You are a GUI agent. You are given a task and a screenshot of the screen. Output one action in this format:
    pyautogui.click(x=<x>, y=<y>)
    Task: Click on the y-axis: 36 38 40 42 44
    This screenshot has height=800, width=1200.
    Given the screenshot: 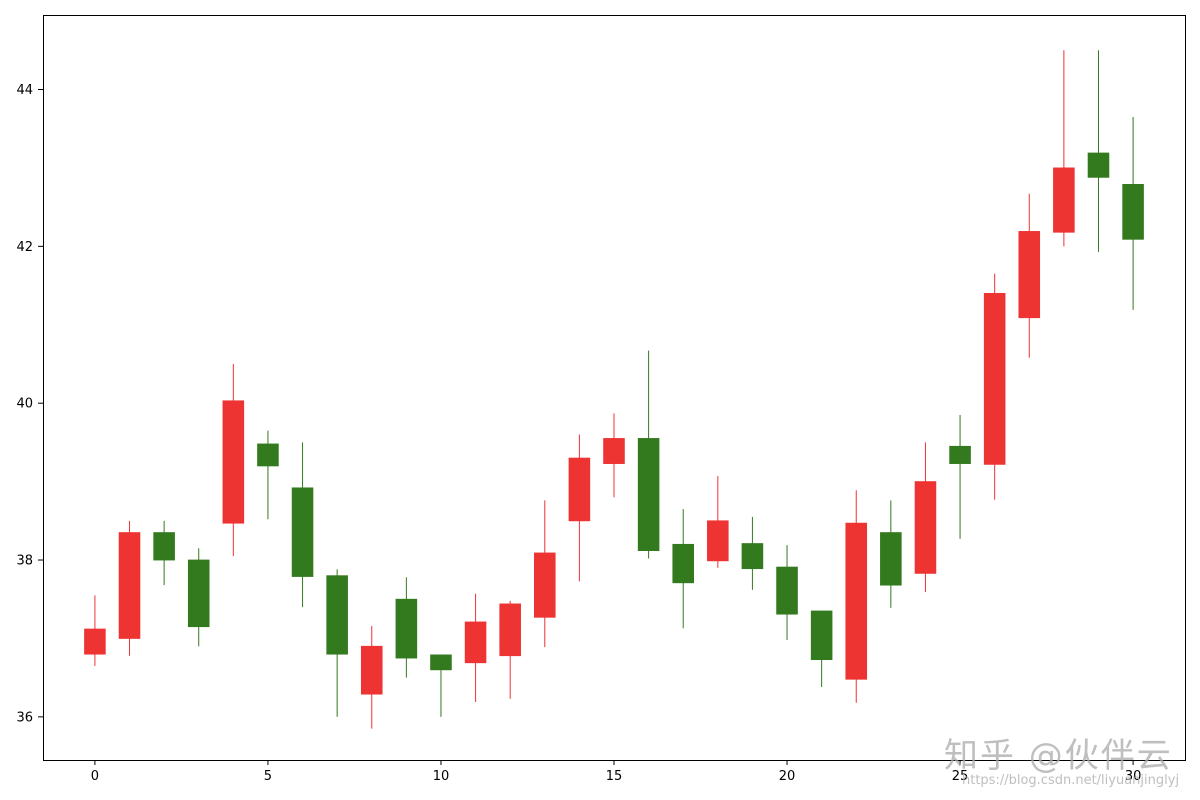 What is the action you would take?
    pyautogui.click(x=29, y=404)
    